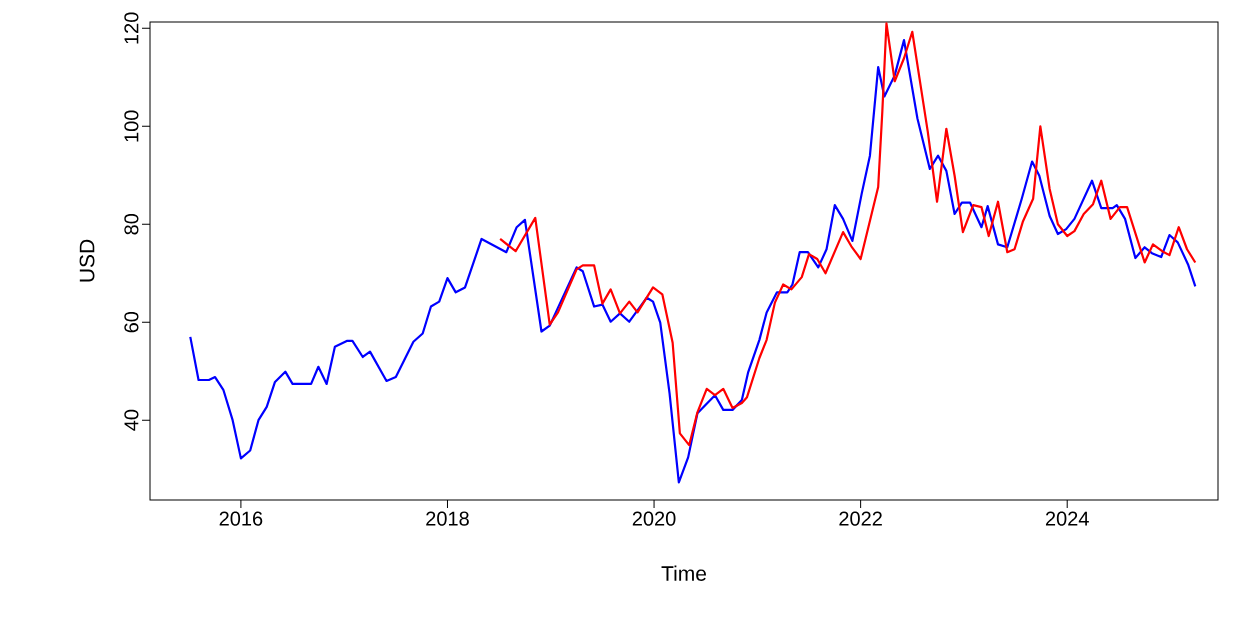 This screenshot has height=643, width=1238. Describe the element at coordinates (87, 260) in the screenshot. I see `y-axis-title: USD` at that location.